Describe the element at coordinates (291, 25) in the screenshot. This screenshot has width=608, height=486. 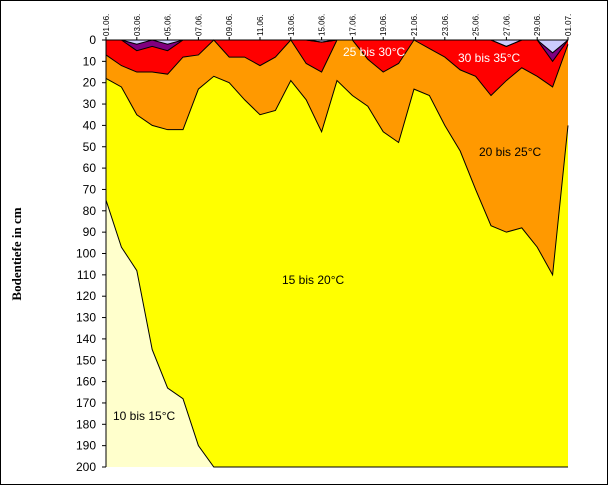
I see `x-tick-label: 13.06.` at that location.